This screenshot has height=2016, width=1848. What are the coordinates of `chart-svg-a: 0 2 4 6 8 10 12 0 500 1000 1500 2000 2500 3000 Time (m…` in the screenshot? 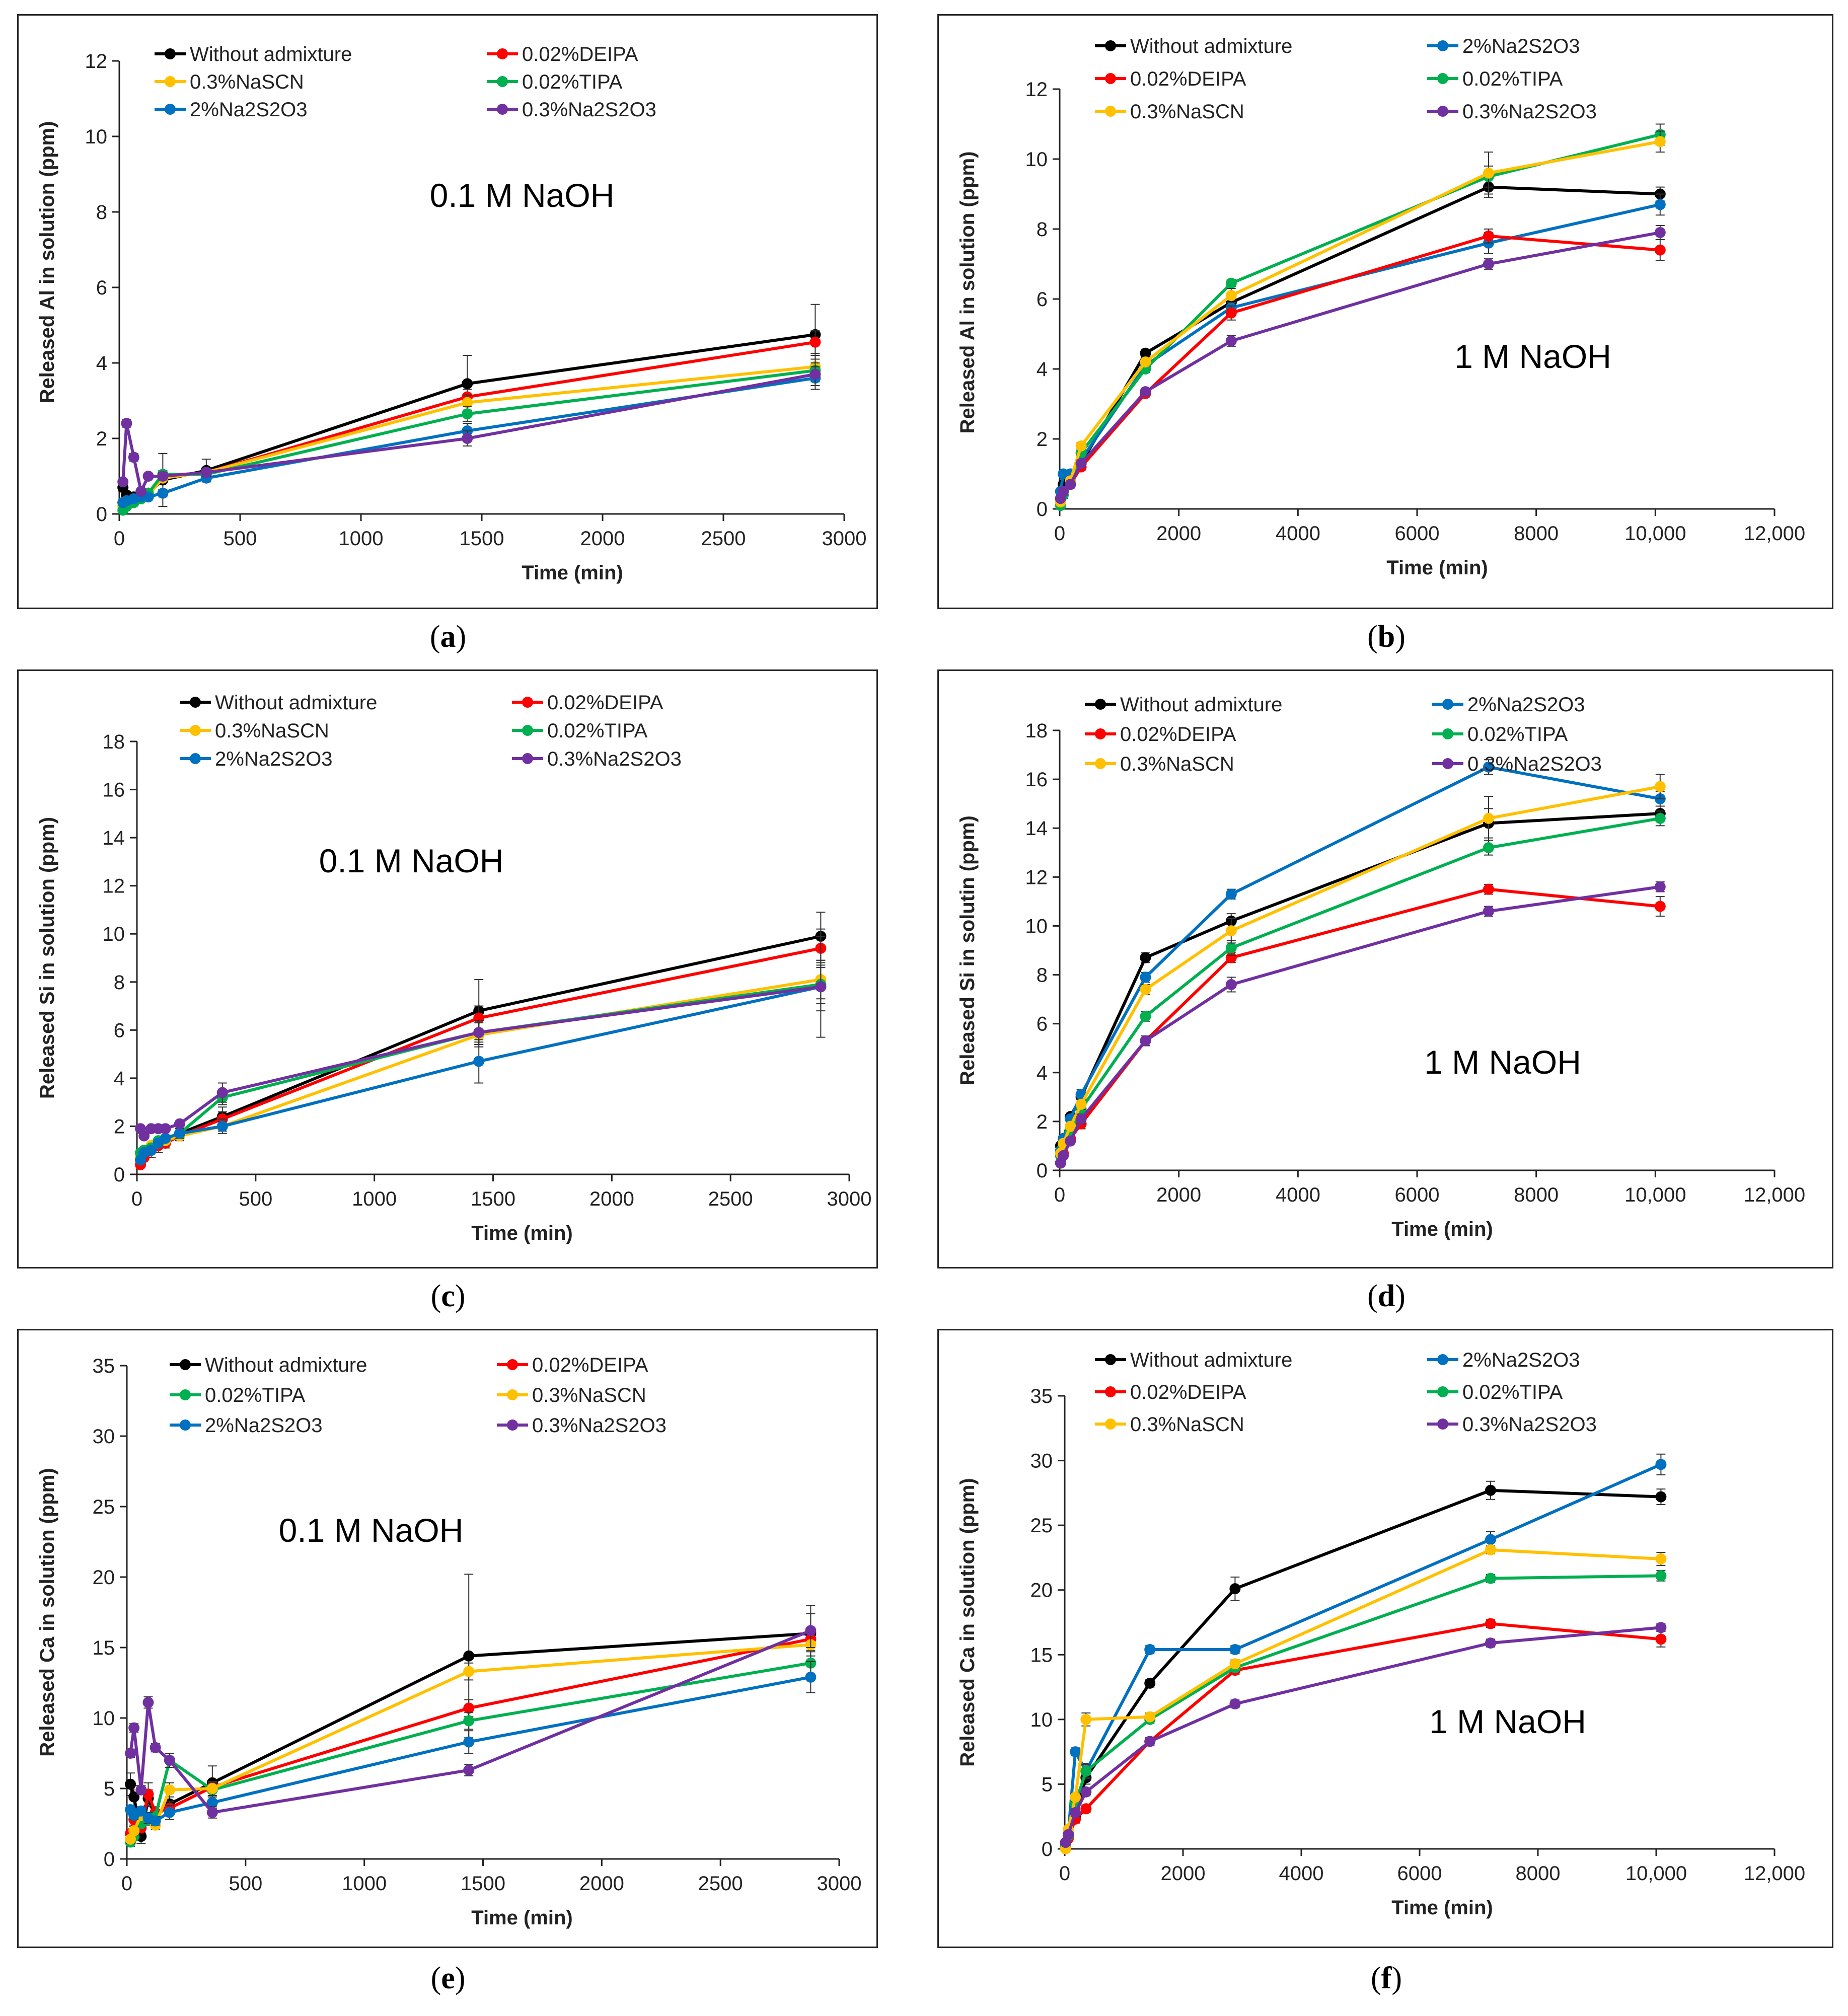 It's located at (451, 313).